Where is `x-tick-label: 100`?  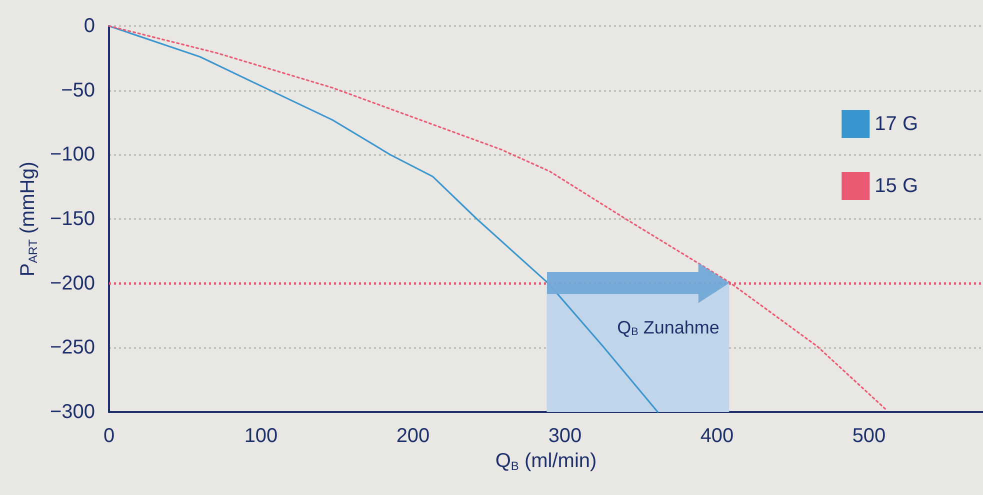 x-tick-label: 100 is located at coordinates (261, 436).